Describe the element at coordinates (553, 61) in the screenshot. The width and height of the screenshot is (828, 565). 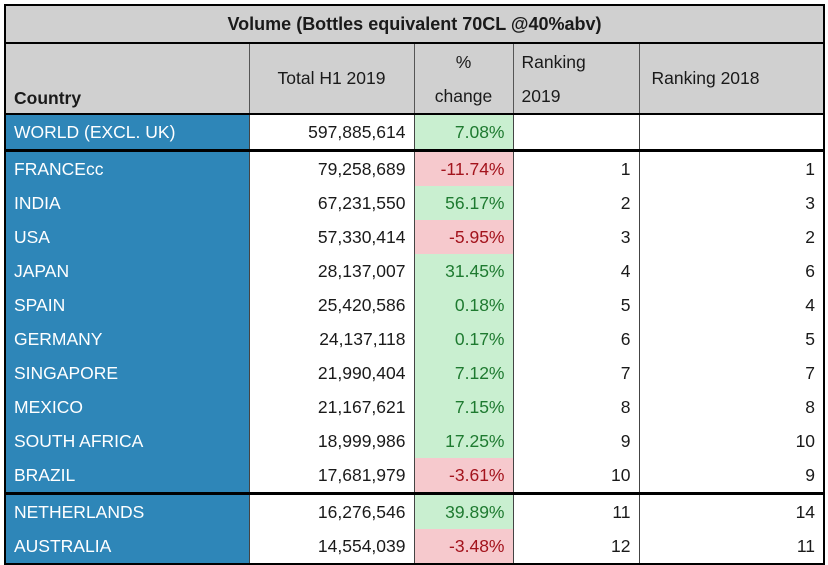
I see `header-ranking-2019-line1: Ranking` at that location.